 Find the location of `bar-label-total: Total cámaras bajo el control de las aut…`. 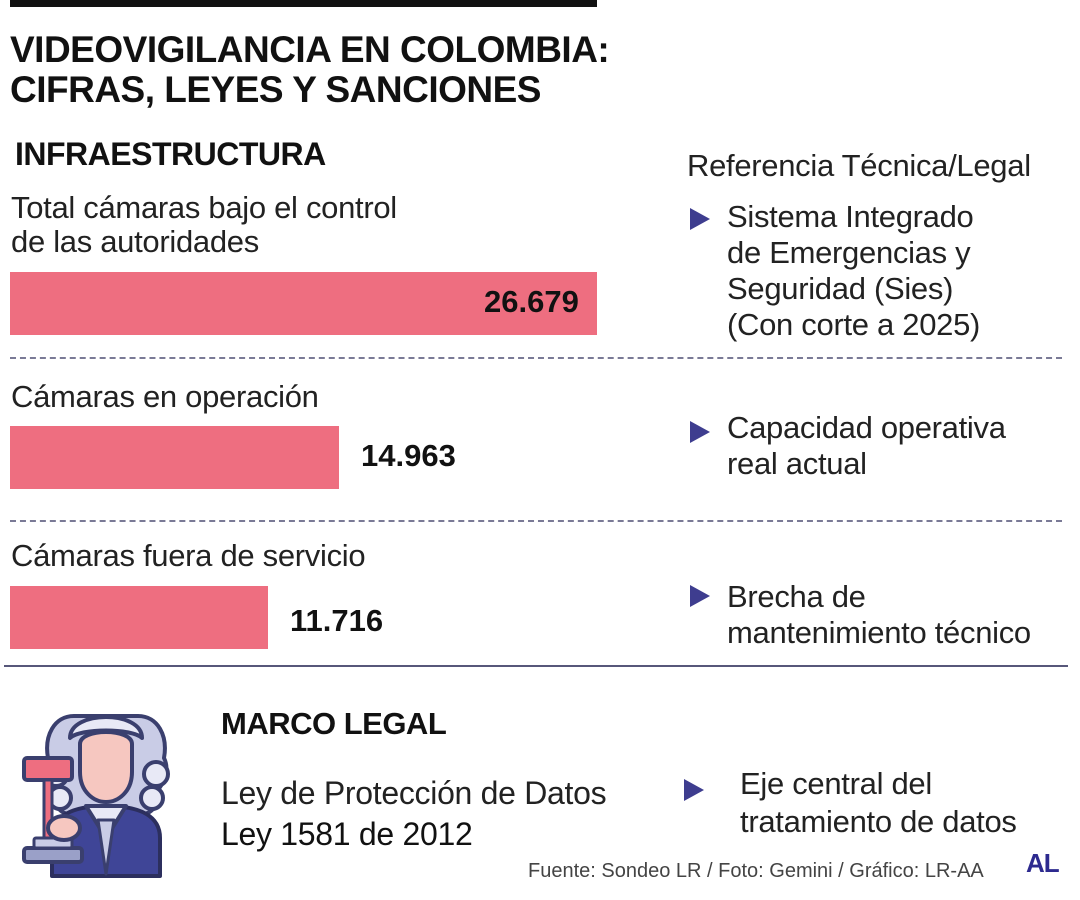

bar-label-total: Total cámaras bajo el control de las aut… is located at coordinates (204, 225).